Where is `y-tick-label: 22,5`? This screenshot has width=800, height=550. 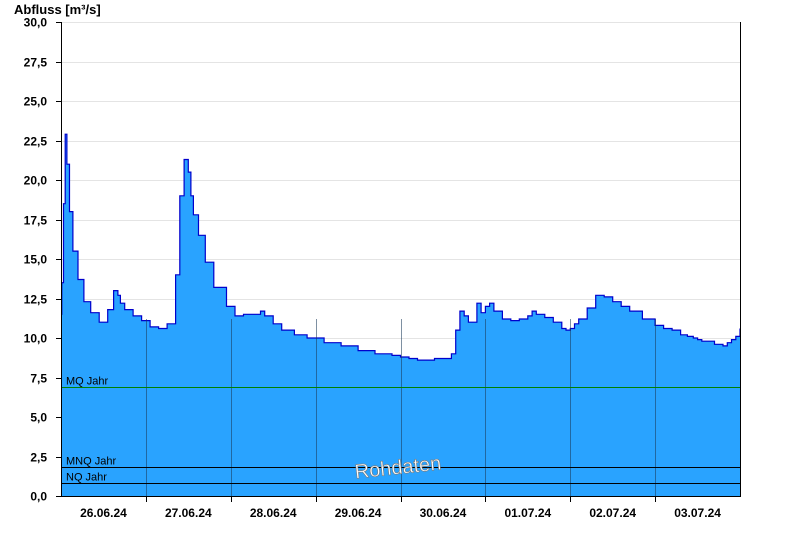 y-tick-label: 22,5 is located at coordinates (36, 142).